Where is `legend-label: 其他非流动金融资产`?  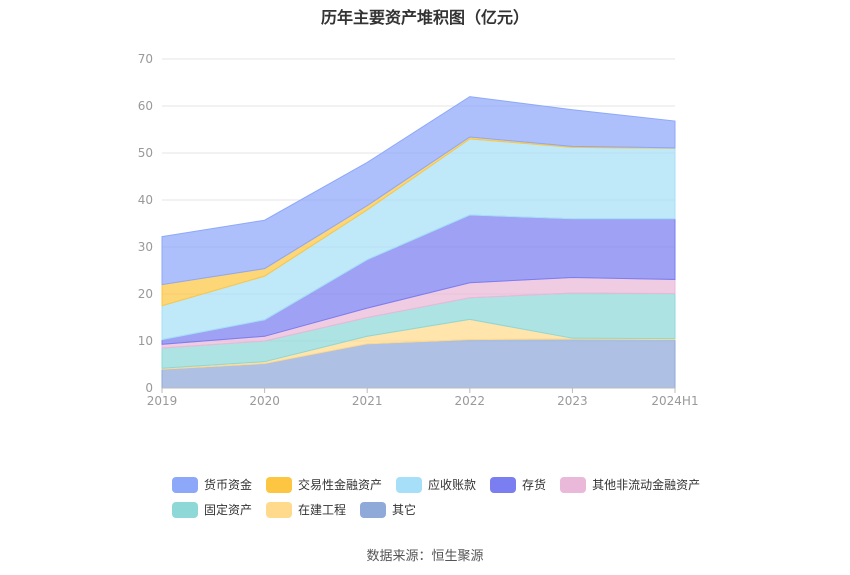
legend-label: 其他非流动金融资产 is located at coordinates (646, 485).